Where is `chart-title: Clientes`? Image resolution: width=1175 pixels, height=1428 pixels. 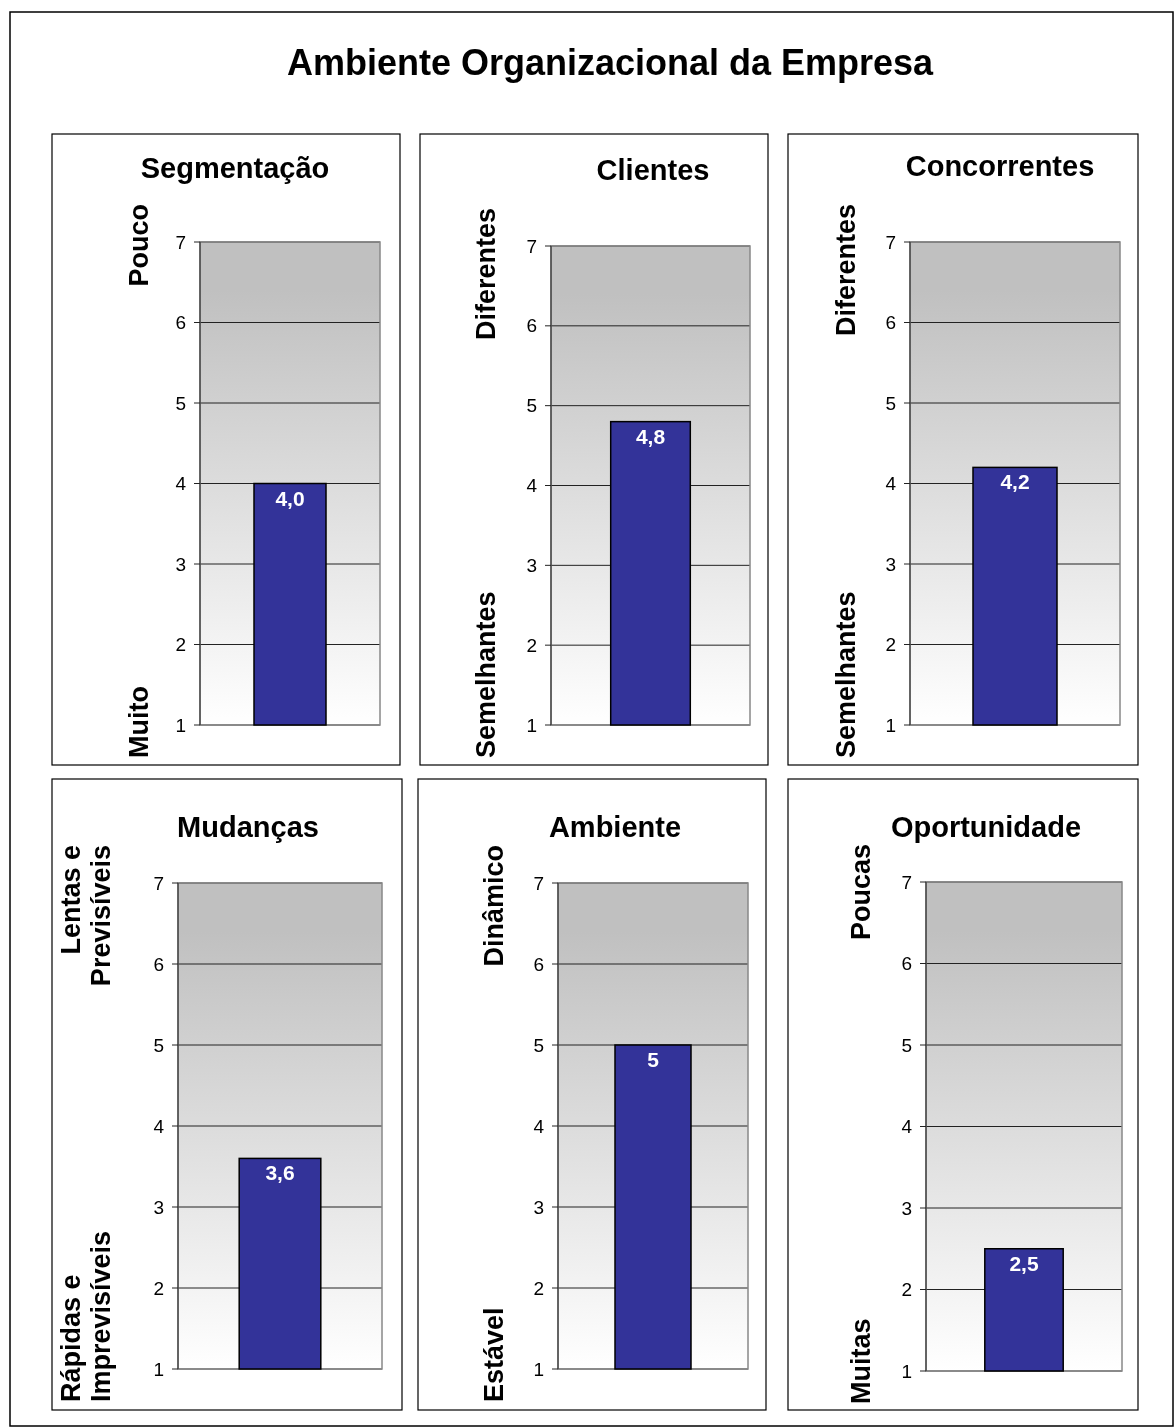 chart-title: Clientes is located at coordinates (653, 170).